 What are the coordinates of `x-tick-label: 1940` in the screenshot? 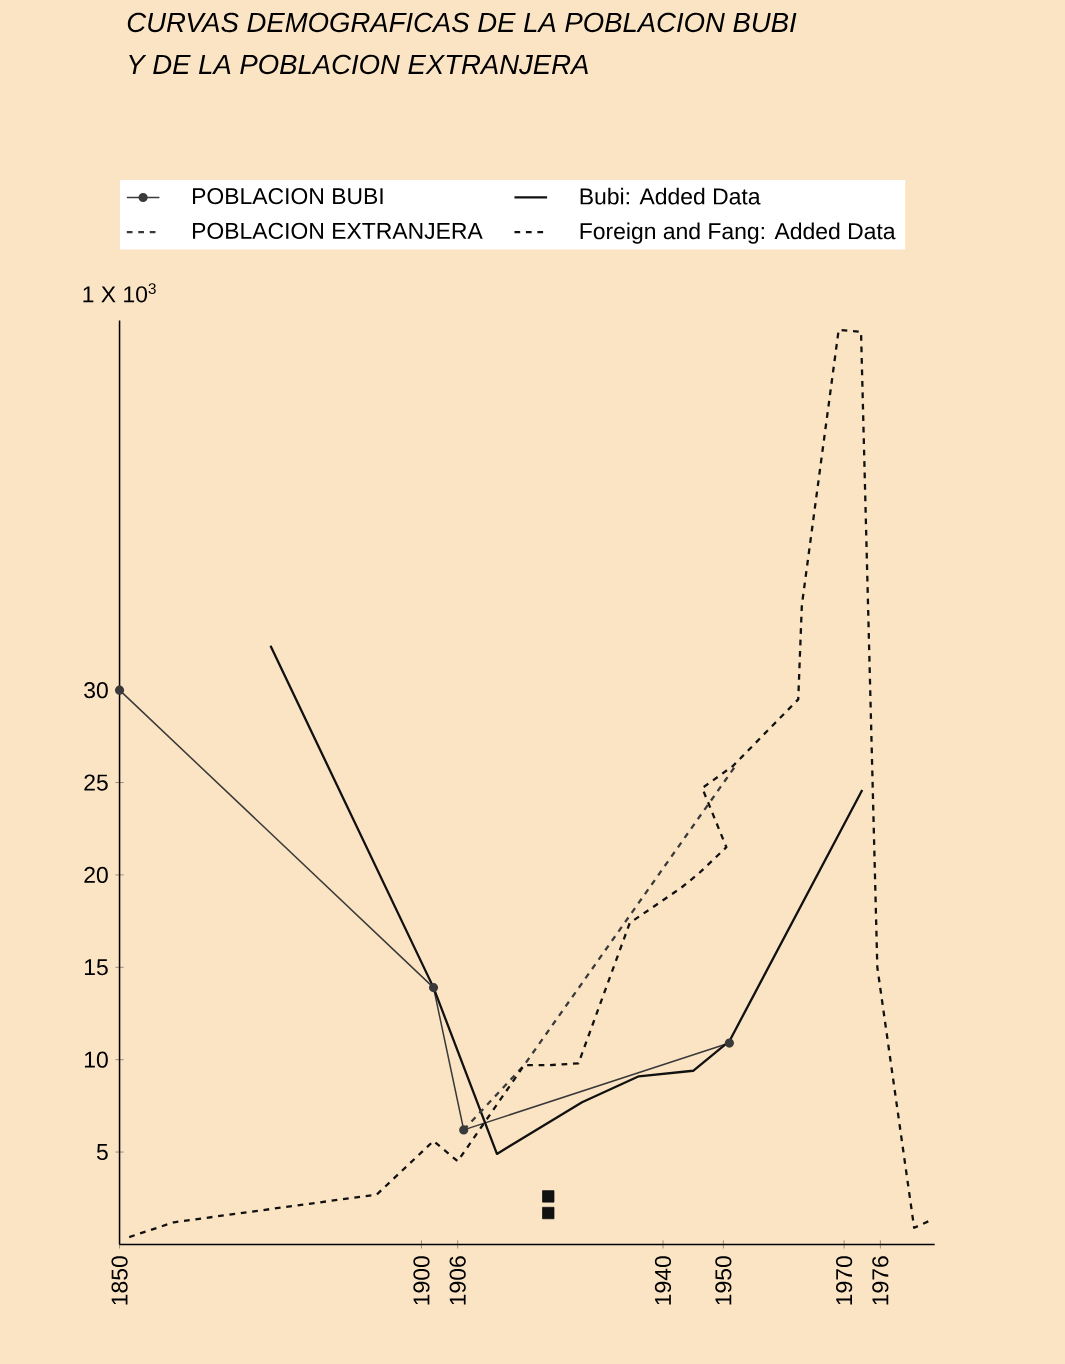 It's located at (663, 1280).